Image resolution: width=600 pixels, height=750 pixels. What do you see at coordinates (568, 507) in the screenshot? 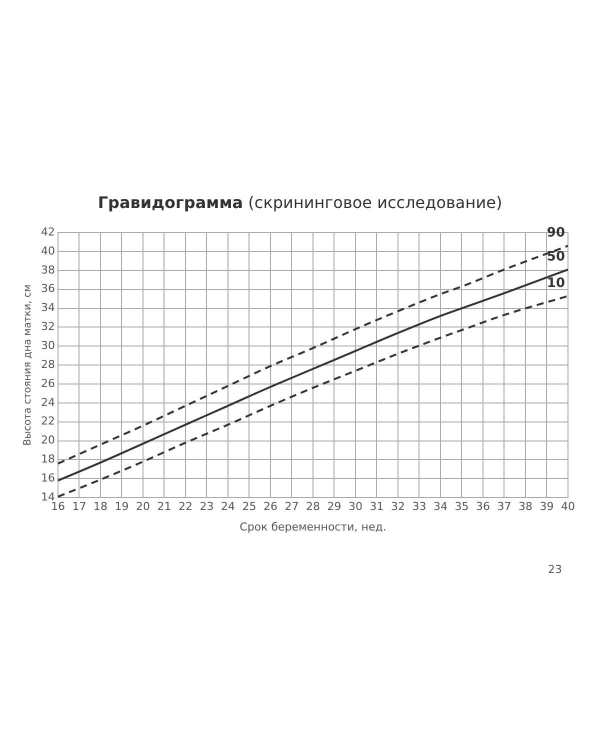
I see `x-tick-label: 40` at bounding box center [568, 507].